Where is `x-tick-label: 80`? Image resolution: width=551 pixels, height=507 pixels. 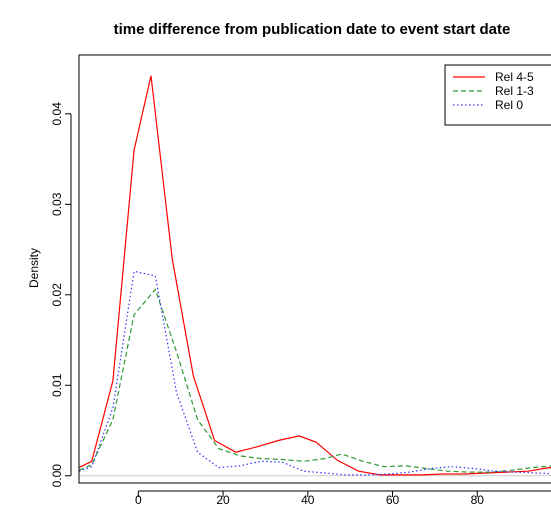
x-tick-label: 80 is located at coordinates (478, 500).